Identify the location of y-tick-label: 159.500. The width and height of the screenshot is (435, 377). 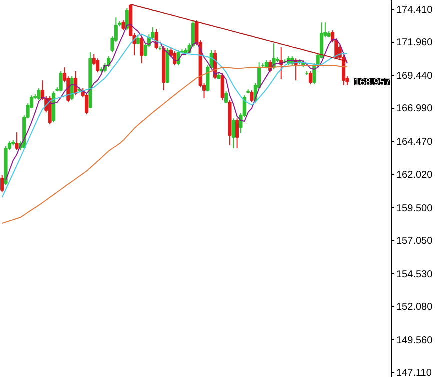
(415, 208).